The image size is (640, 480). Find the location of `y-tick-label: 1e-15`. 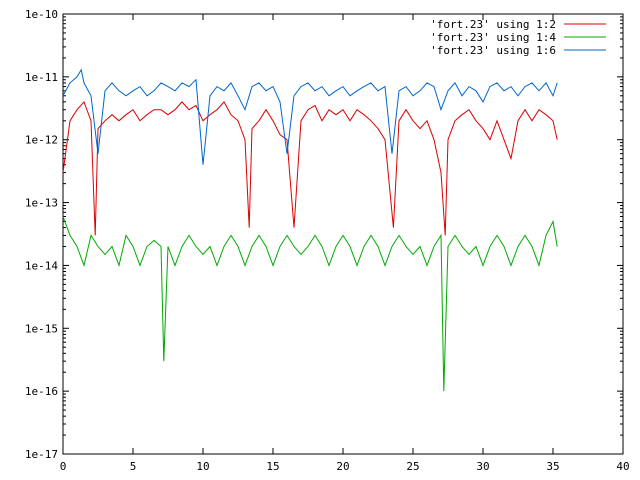

y-tick-label: 1e-15 is located at coordinates (41, 328).